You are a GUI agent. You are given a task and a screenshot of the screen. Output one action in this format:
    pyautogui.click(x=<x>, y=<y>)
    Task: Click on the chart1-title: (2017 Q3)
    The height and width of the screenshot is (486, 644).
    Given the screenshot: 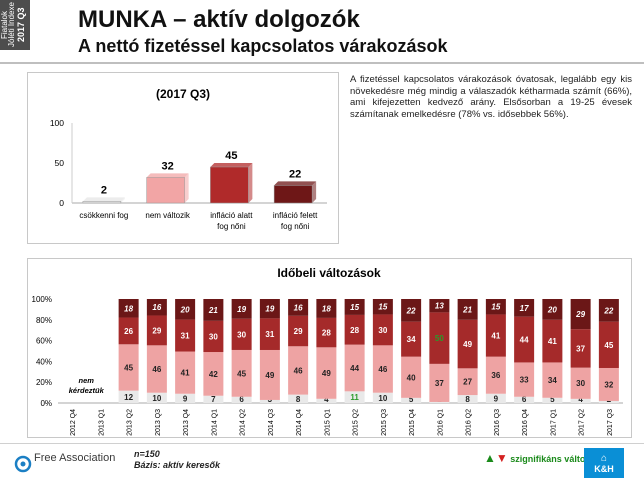 What is the action you would take?
    pyautogui.click(x=183, y=94)
    